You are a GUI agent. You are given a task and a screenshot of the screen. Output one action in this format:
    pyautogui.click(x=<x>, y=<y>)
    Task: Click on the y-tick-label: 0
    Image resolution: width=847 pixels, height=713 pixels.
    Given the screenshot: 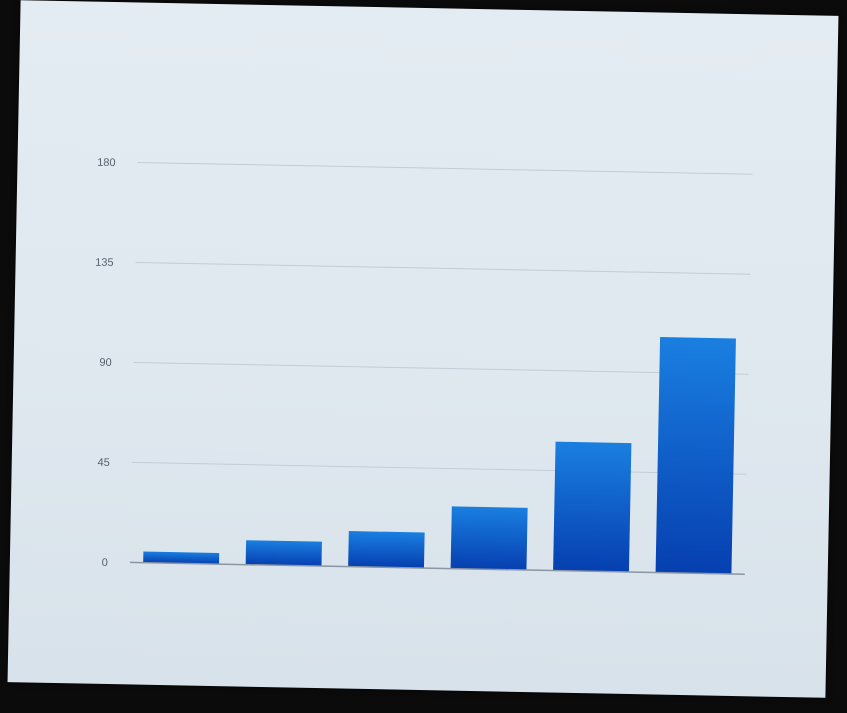 What is the action you would take?
    pyautogui.click(x=105, y=563)
    